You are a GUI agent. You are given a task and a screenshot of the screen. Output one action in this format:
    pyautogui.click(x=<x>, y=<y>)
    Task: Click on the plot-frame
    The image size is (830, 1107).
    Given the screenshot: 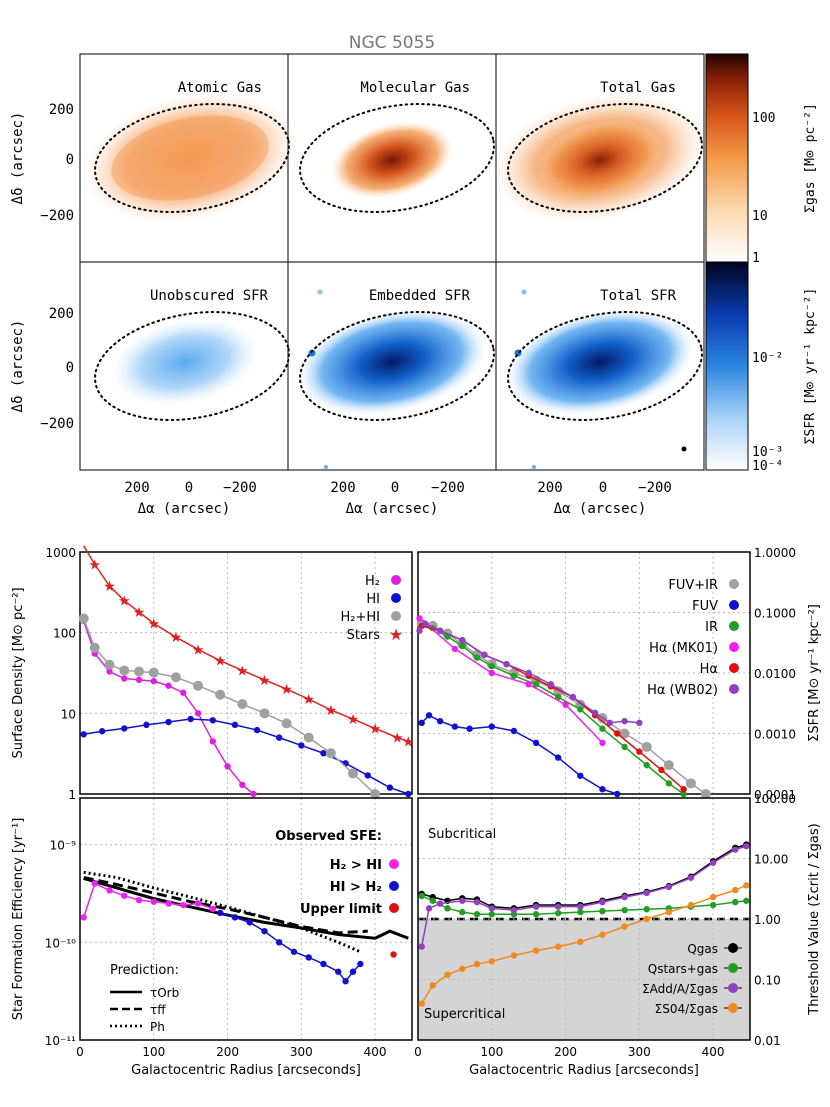 What is the action you would take?
    pyautogui.click(x=584, y=673)
    